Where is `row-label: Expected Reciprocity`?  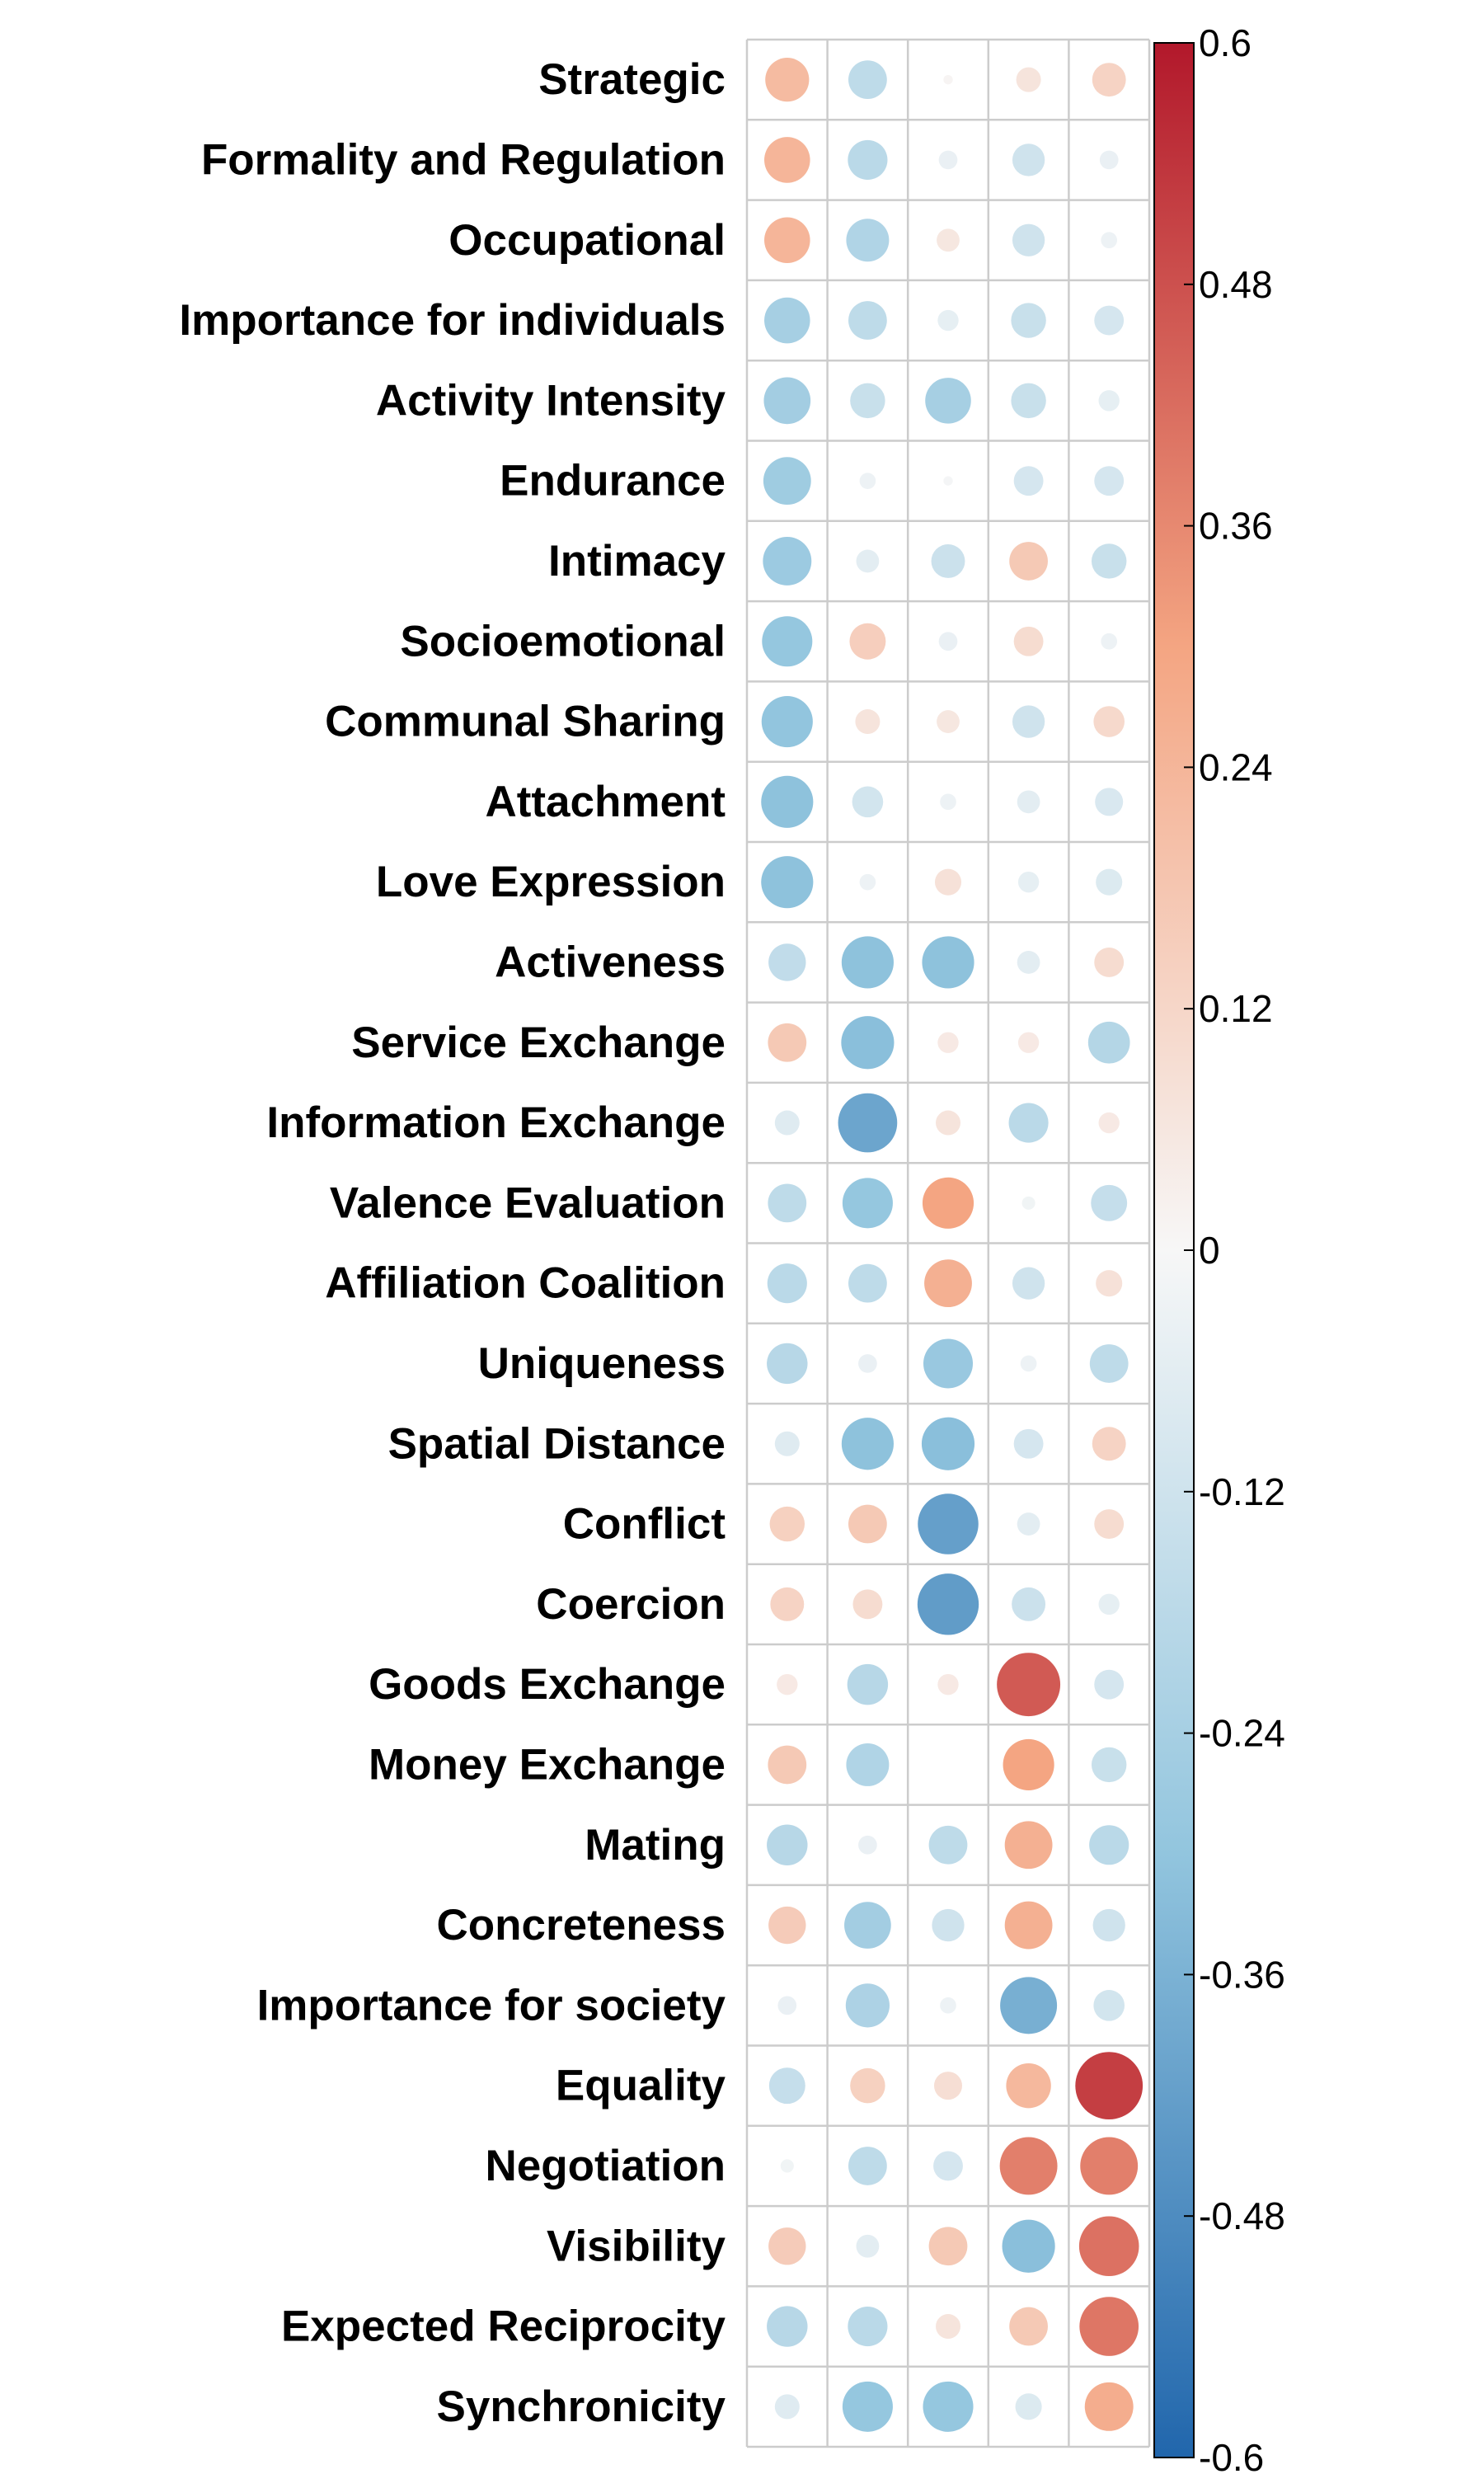
row-label: Expected Reciprocity is located at coordinates (504, 2326).